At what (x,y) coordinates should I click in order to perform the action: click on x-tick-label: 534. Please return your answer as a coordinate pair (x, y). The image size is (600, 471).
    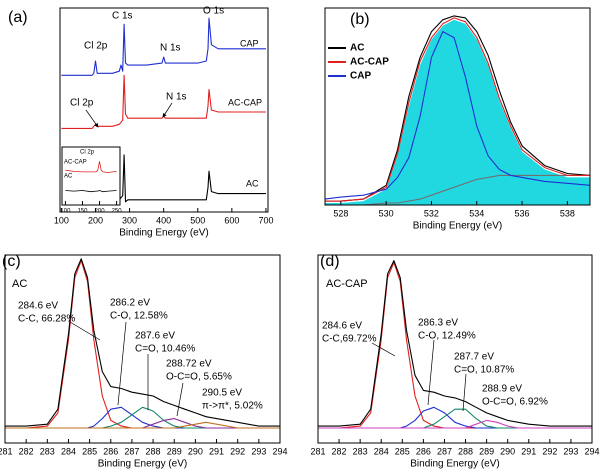
    Looking at the image, I should click on (476, 213).